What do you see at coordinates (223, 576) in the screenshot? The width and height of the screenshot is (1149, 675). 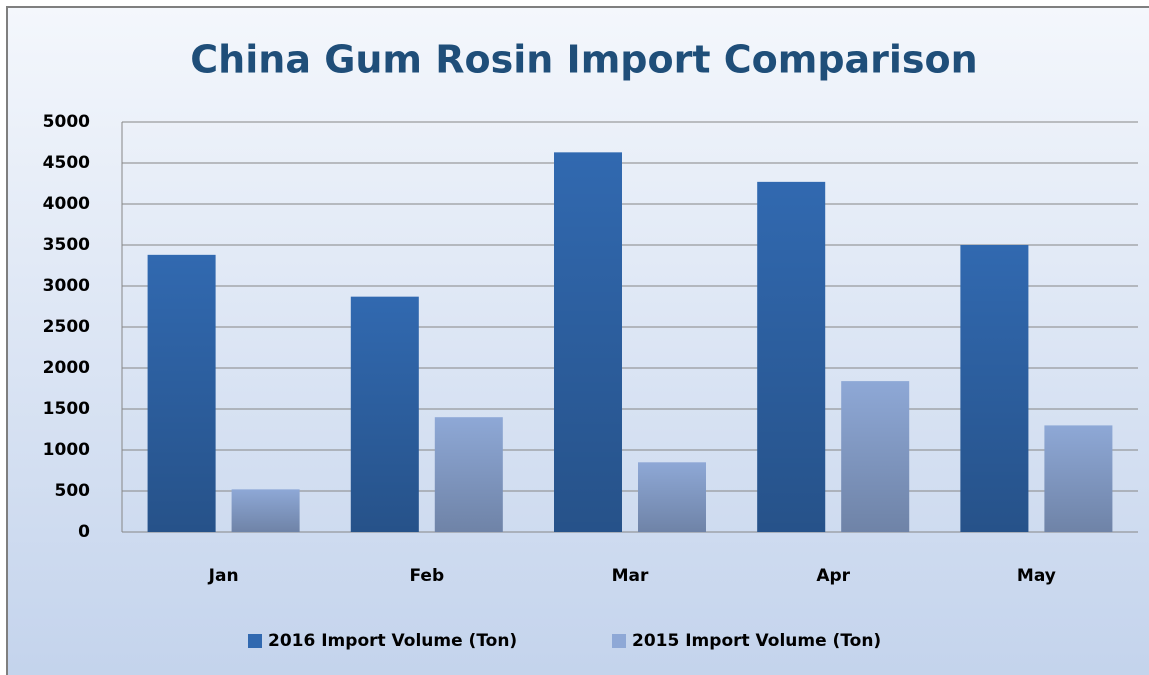 I see `x-tick-label: Jan` at bounding box center [223, 576].